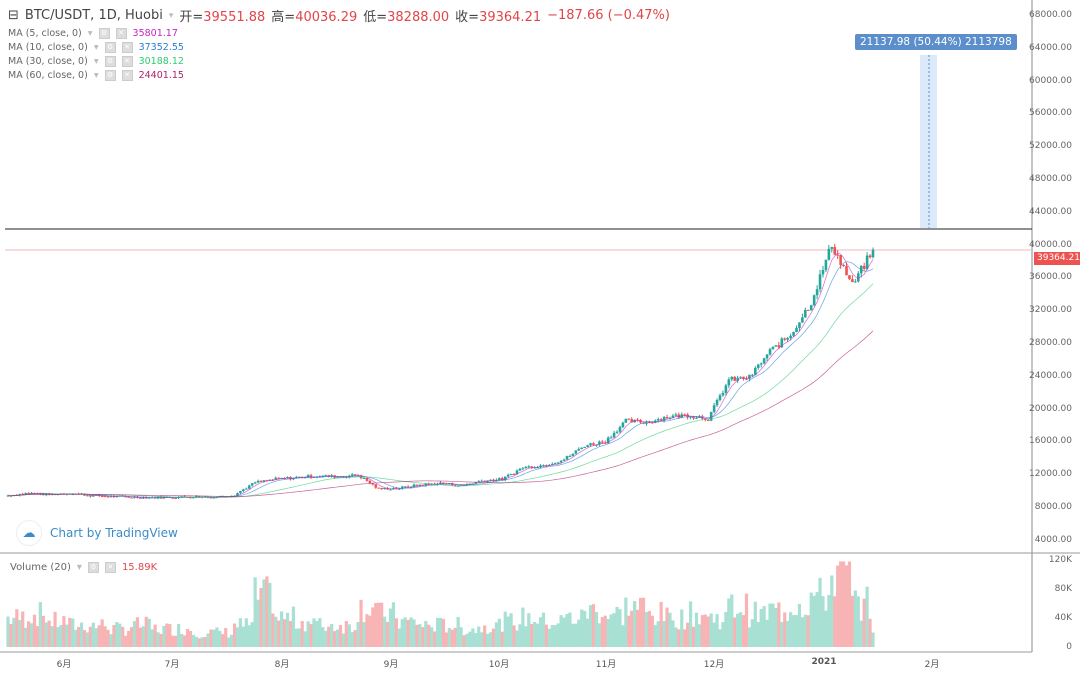 The width and height of the screenshot is (1080, 675). What do you see at coordinates (1063, 589) in the screenshot?
I see `volume-tick: 80K` at bounding box center [1063, 589].